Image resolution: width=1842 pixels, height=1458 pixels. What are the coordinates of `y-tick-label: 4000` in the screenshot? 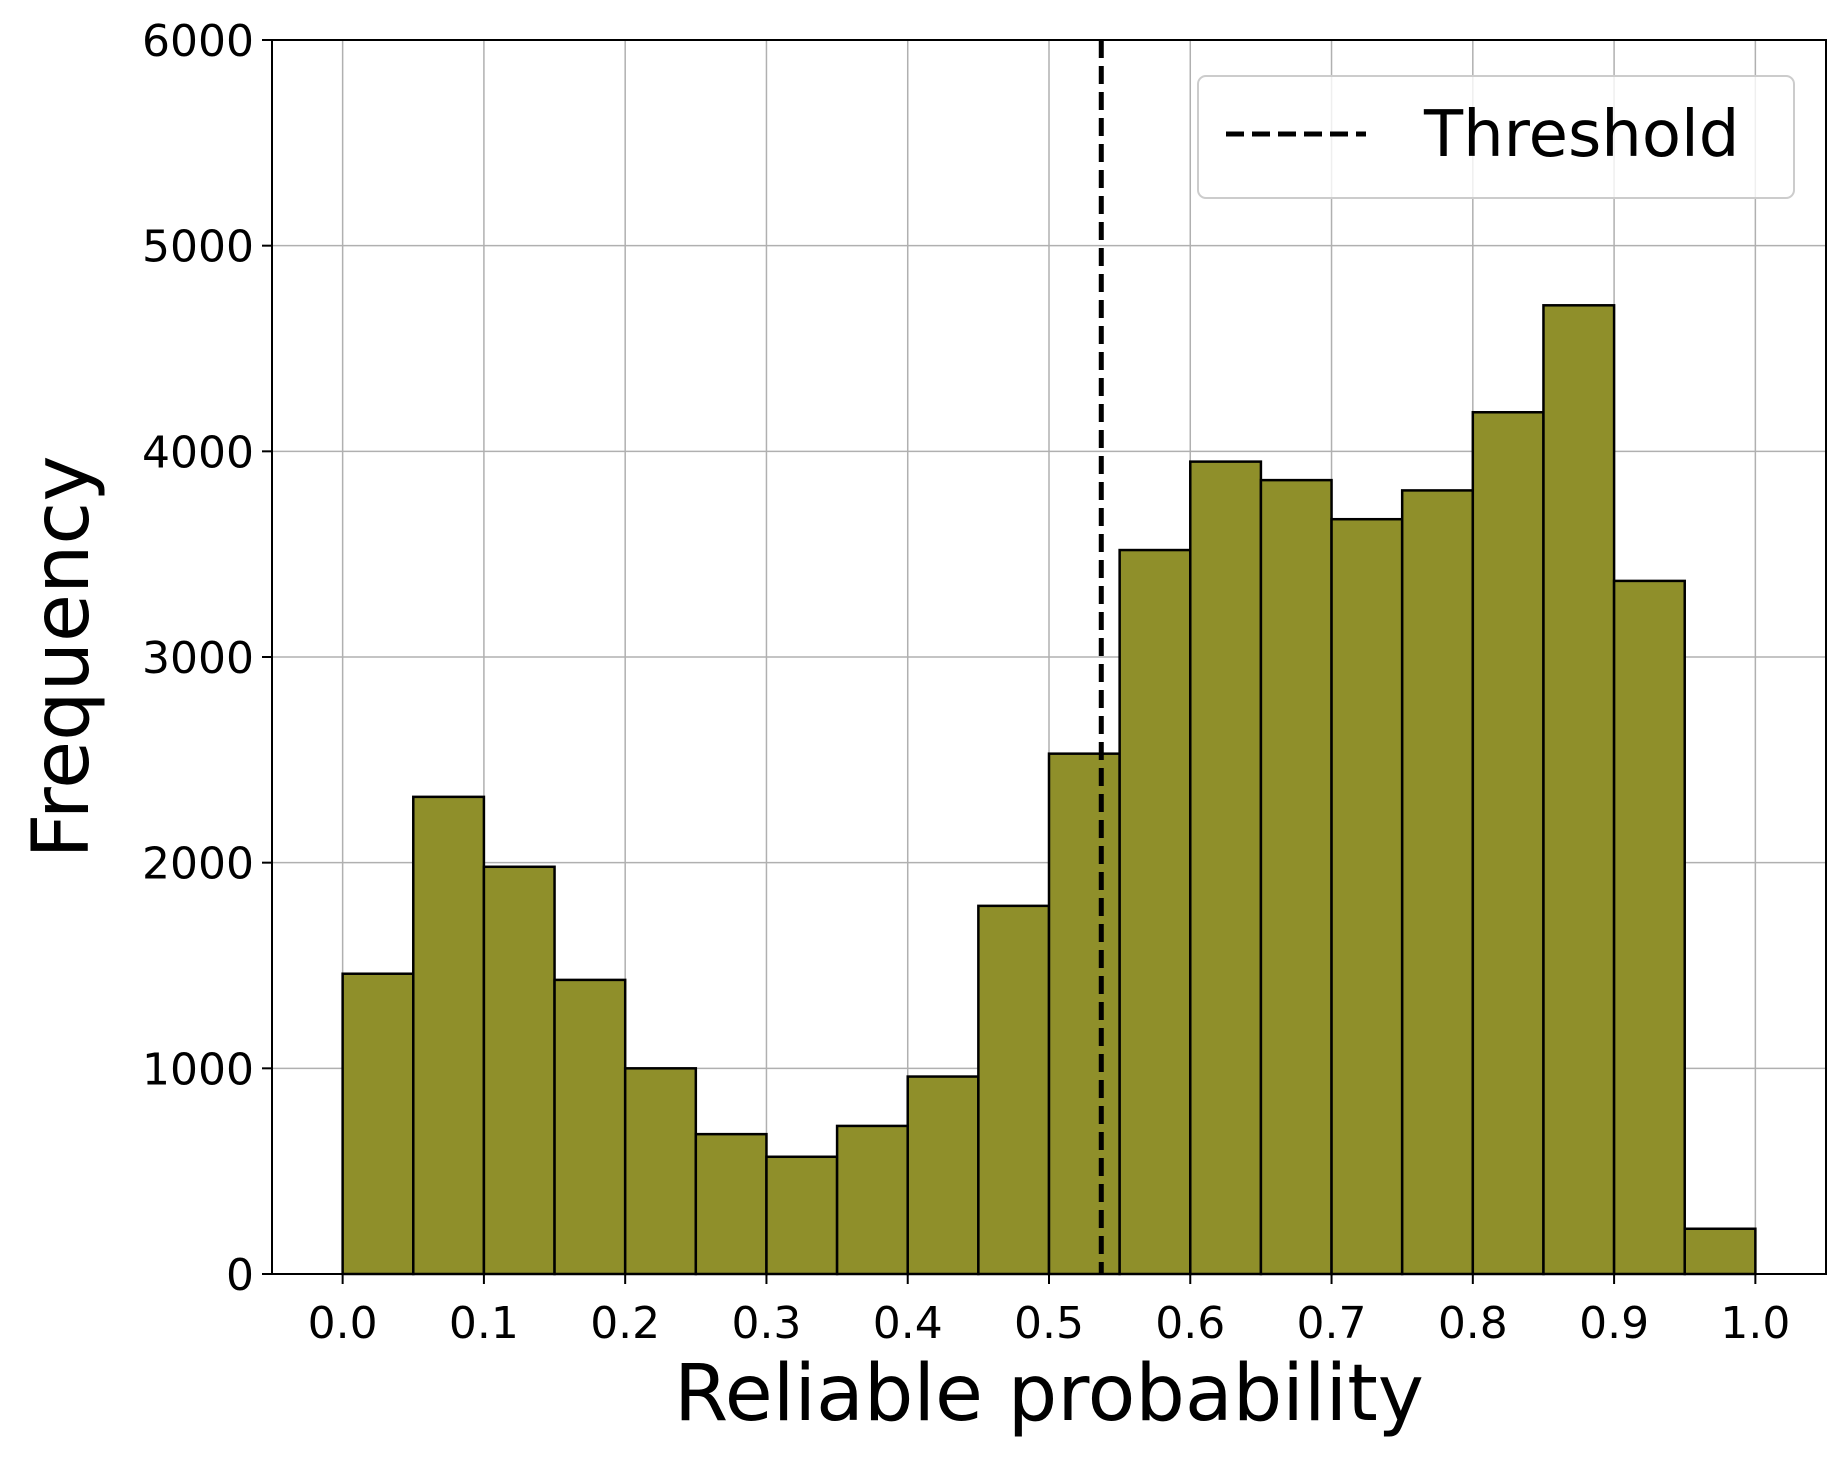 It's located at (198, 452).